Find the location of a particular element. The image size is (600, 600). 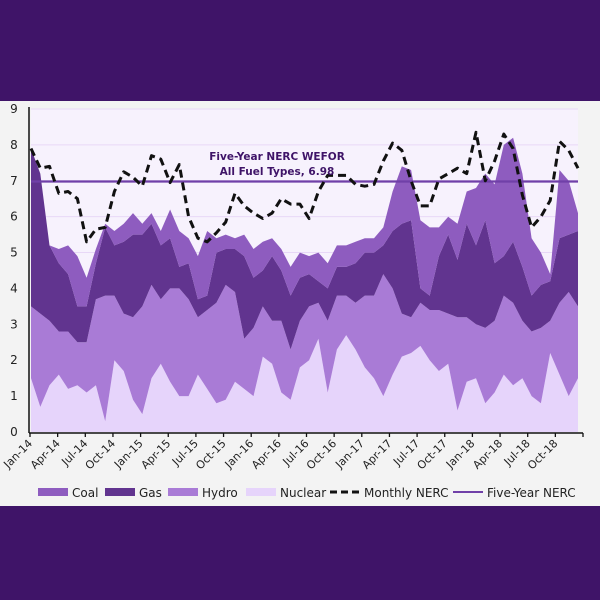

legend-item-nuclear: Nuclear is located at coordinates (286, 493).